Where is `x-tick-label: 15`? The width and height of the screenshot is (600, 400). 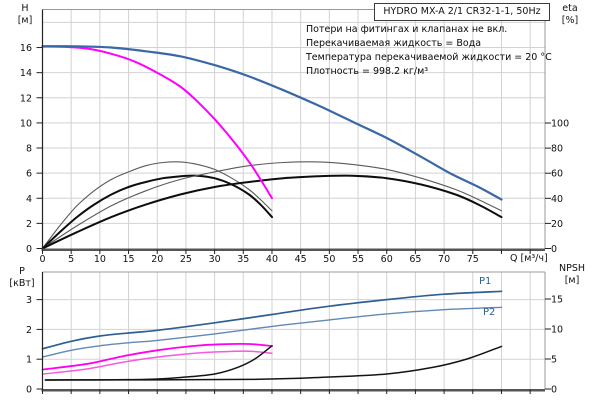 x-tick-label: 15 is located at coordinates (129, 259).